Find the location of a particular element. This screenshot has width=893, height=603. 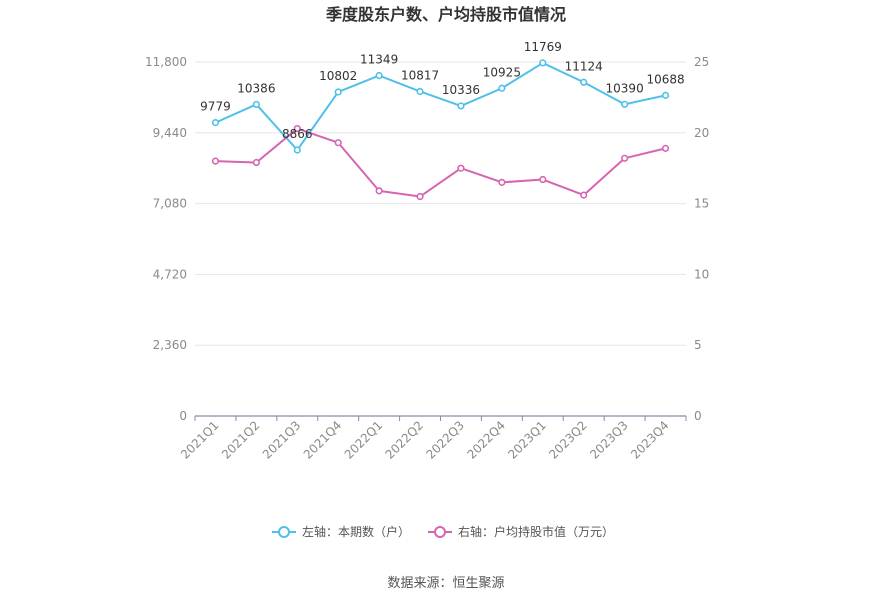

data-label: 9779 is located at coordinates (215, 107).